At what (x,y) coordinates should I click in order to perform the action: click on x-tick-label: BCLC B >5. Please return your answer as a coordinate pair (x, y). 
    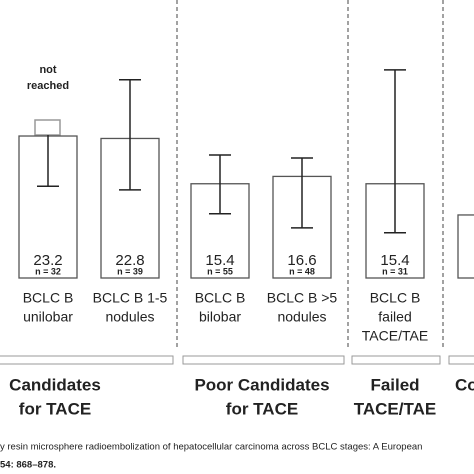
    Looking at the image, I should click on (302, 298).